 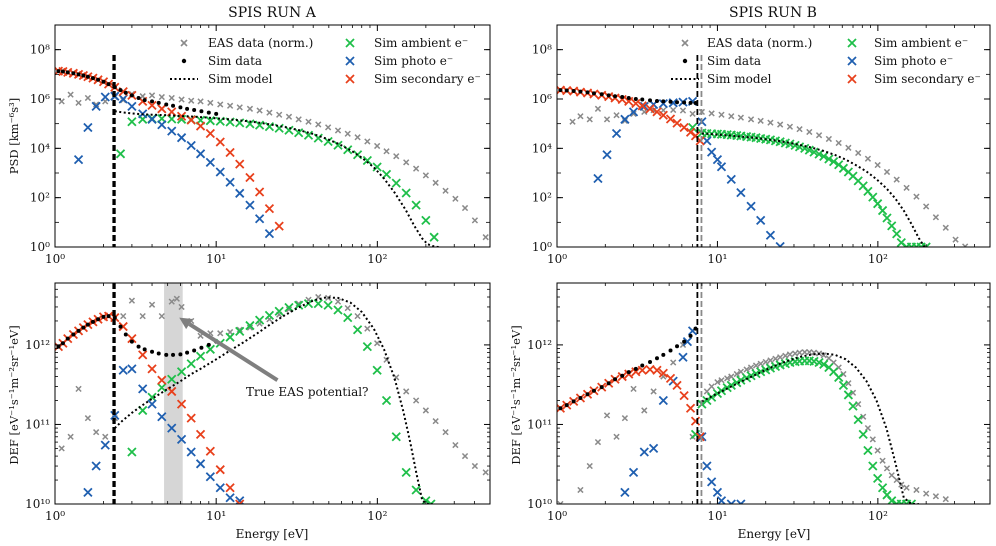 I want to click on y-tick-label: 10², so click(x=542, y=198).